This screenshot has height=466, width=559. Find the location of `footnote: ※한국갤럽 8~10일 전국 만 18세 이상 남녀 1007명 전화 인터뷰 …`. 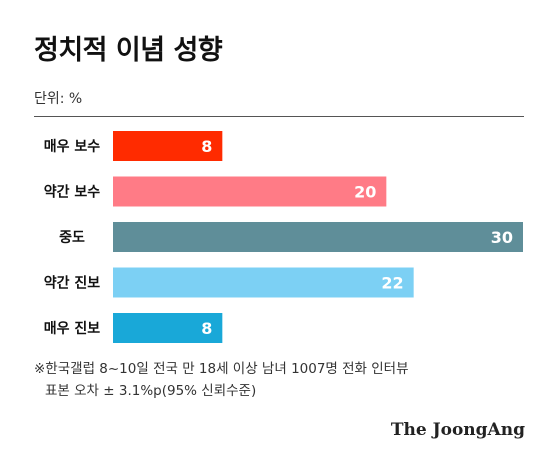

footnote: ※한국갤럽 8~10일 전국 만 18세 이상 남녀 1007명 전화 인터뷰 … is located at coordinates (221, 380).